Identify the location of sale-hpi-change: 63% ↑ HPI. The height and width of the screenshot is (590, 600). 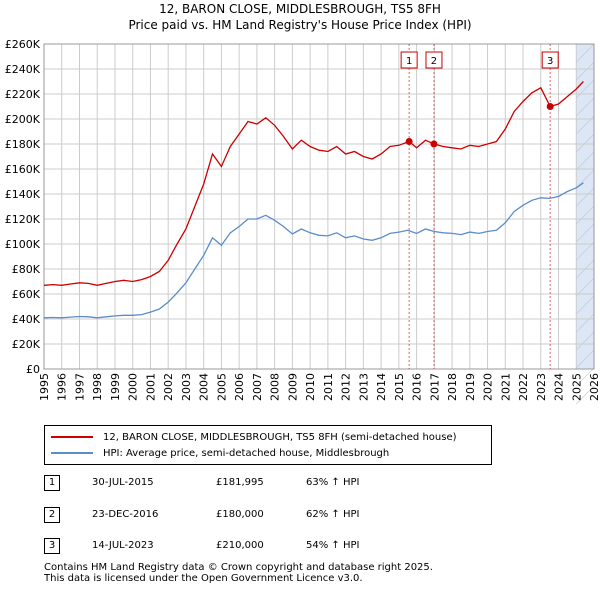
(333, 482).